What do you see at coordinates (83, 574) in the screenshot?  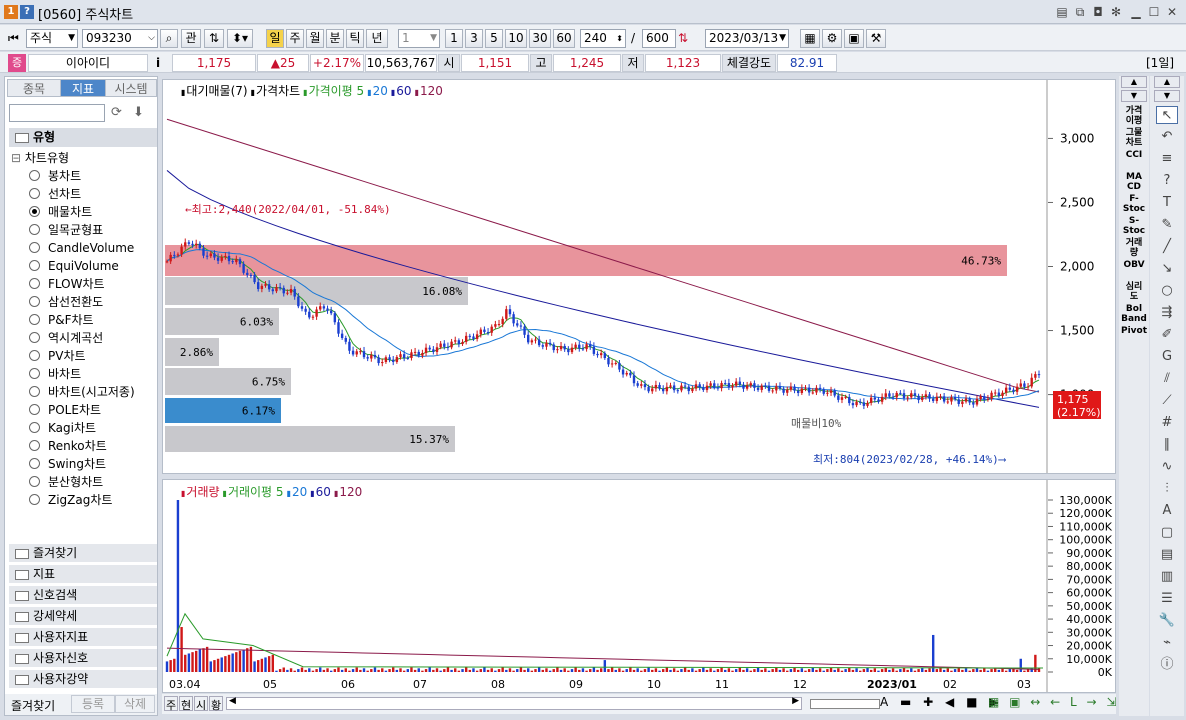 I see `section-1: 지표` at bounding box center [83, 574].